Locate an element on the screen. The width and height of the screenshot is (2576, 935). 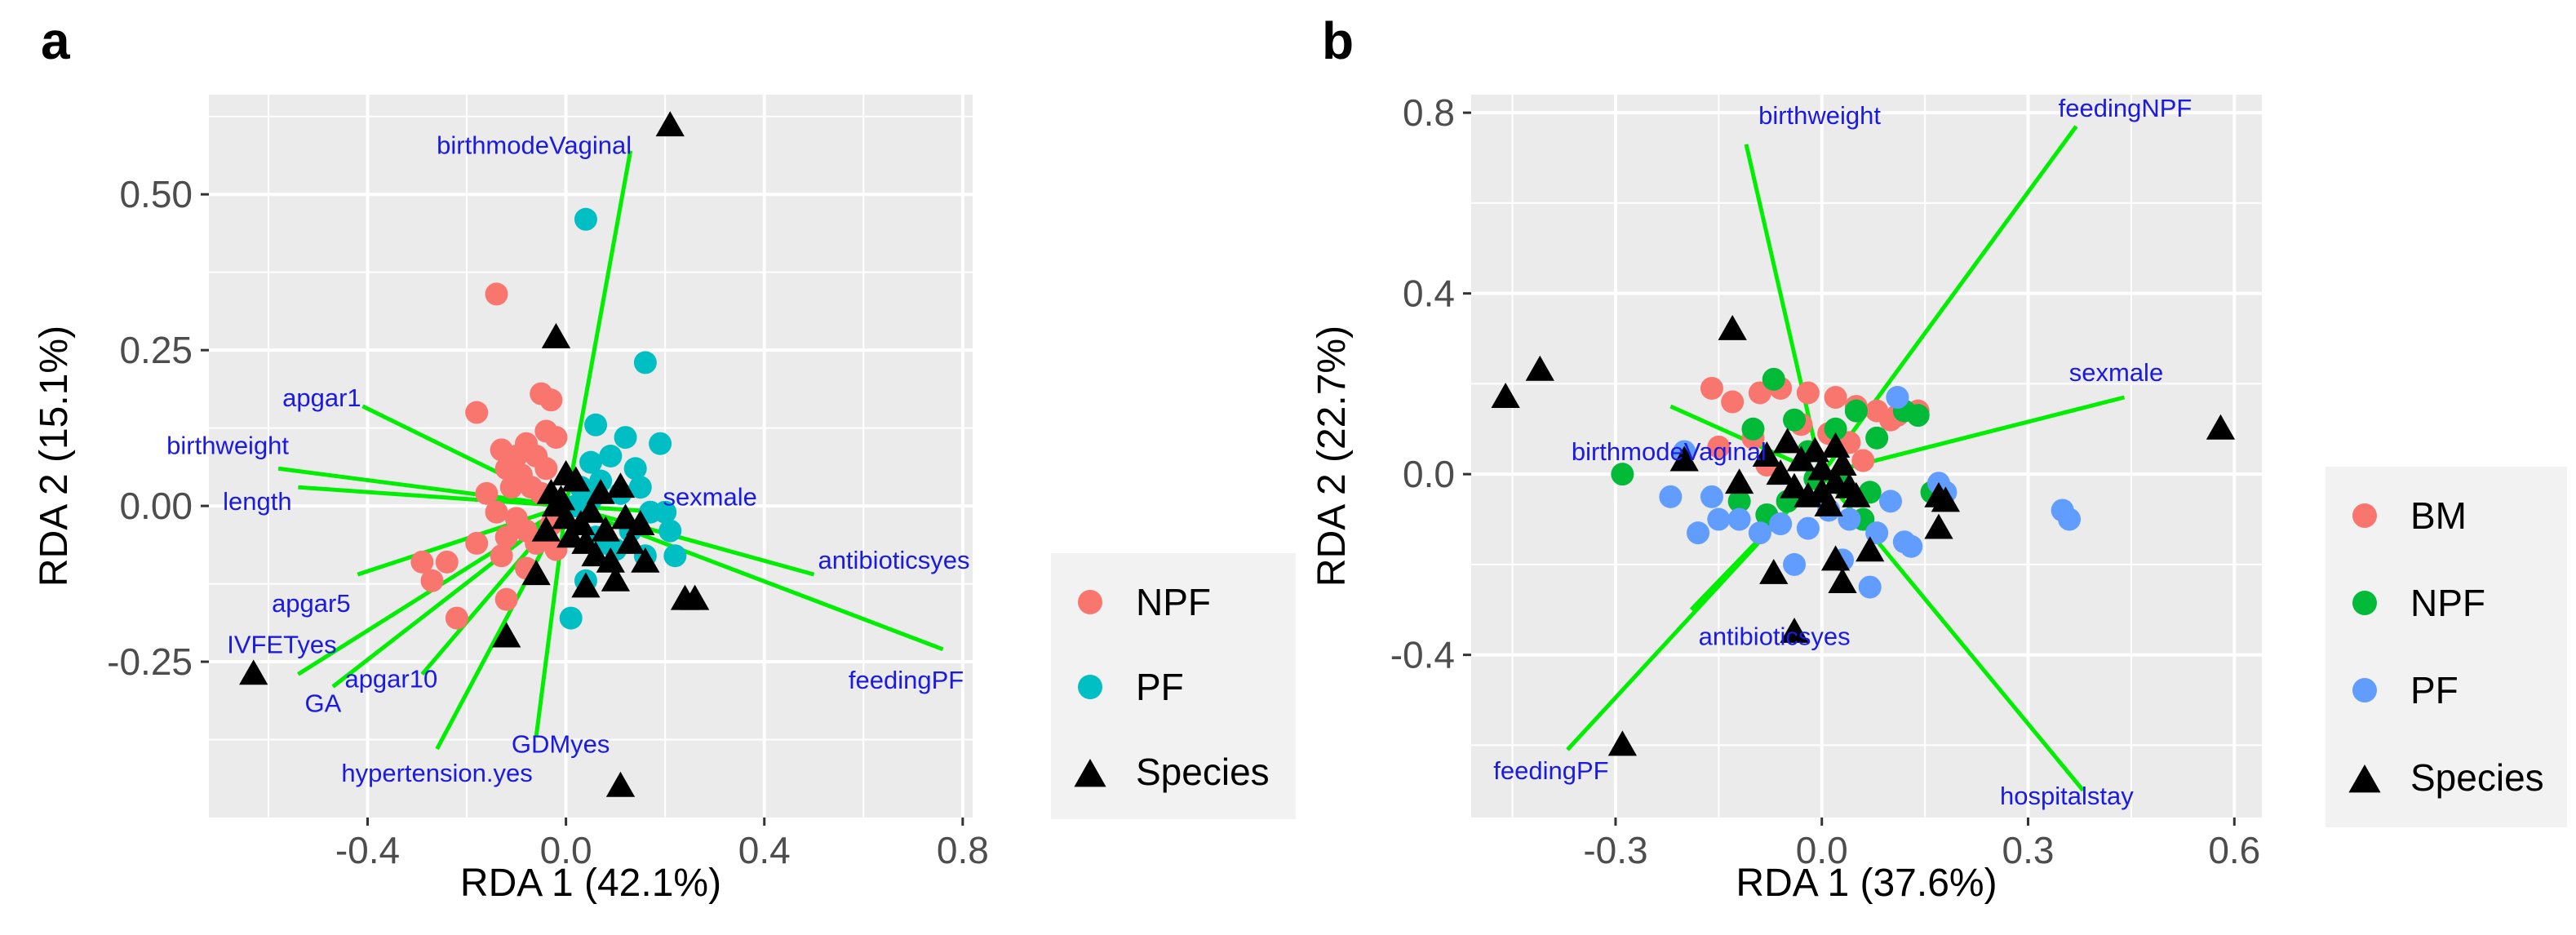
biplot-arrow-label: hospitalstay is located at coordinates (2067, 796).